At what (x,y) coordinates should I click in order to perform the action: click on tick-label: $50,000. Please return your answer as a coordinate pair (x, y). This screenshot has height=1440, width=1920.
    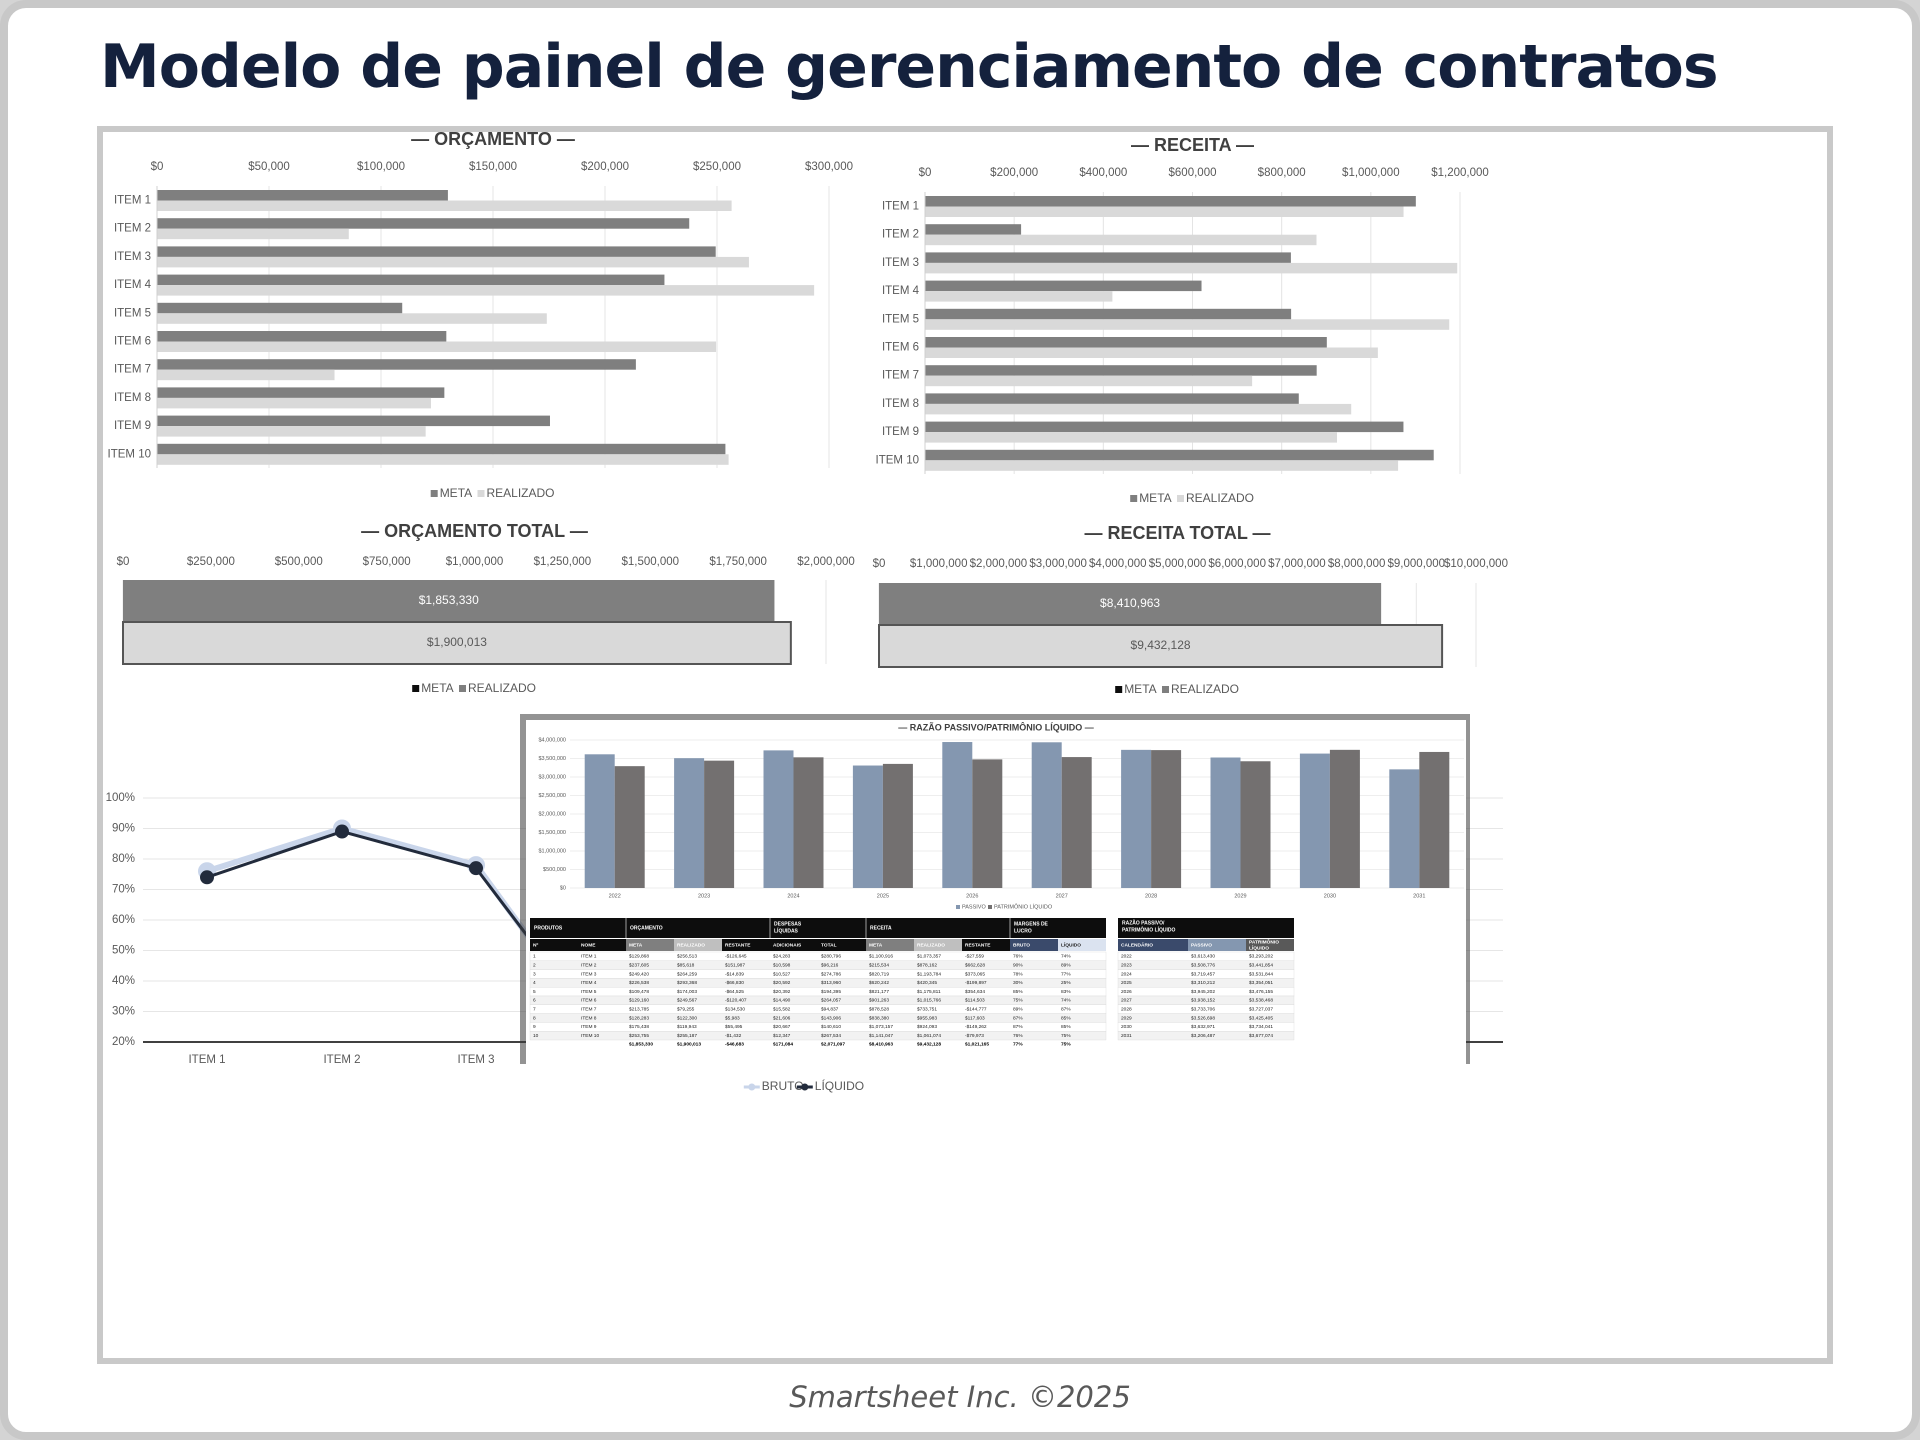
    Looking at the image, I should click on (269, 167).